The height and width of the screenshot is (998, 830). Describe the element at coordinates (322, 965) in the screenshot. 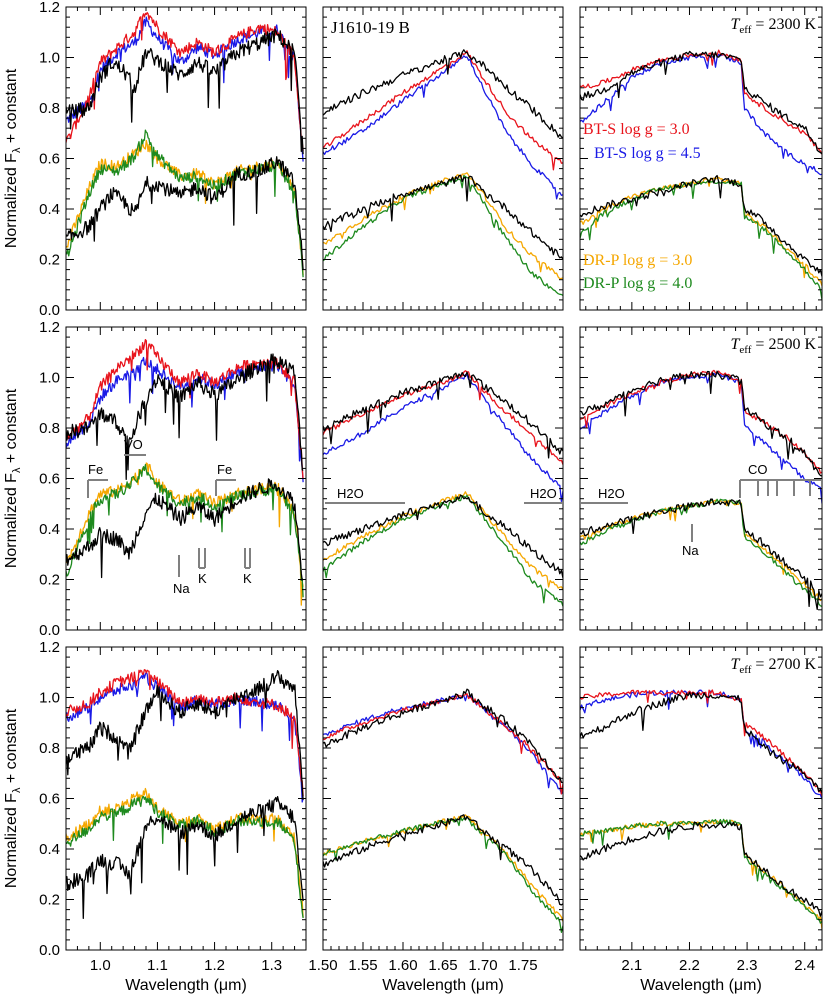

I see `x-tick-label: 1.50` at that location.